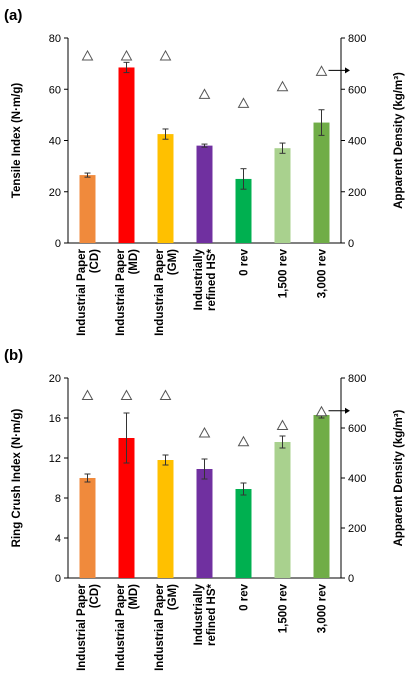  What do you see at coordinates (357, 142) in the screenshot?
I see `panel-a-y2tick-label: 400` at bounding box center [357, 142].